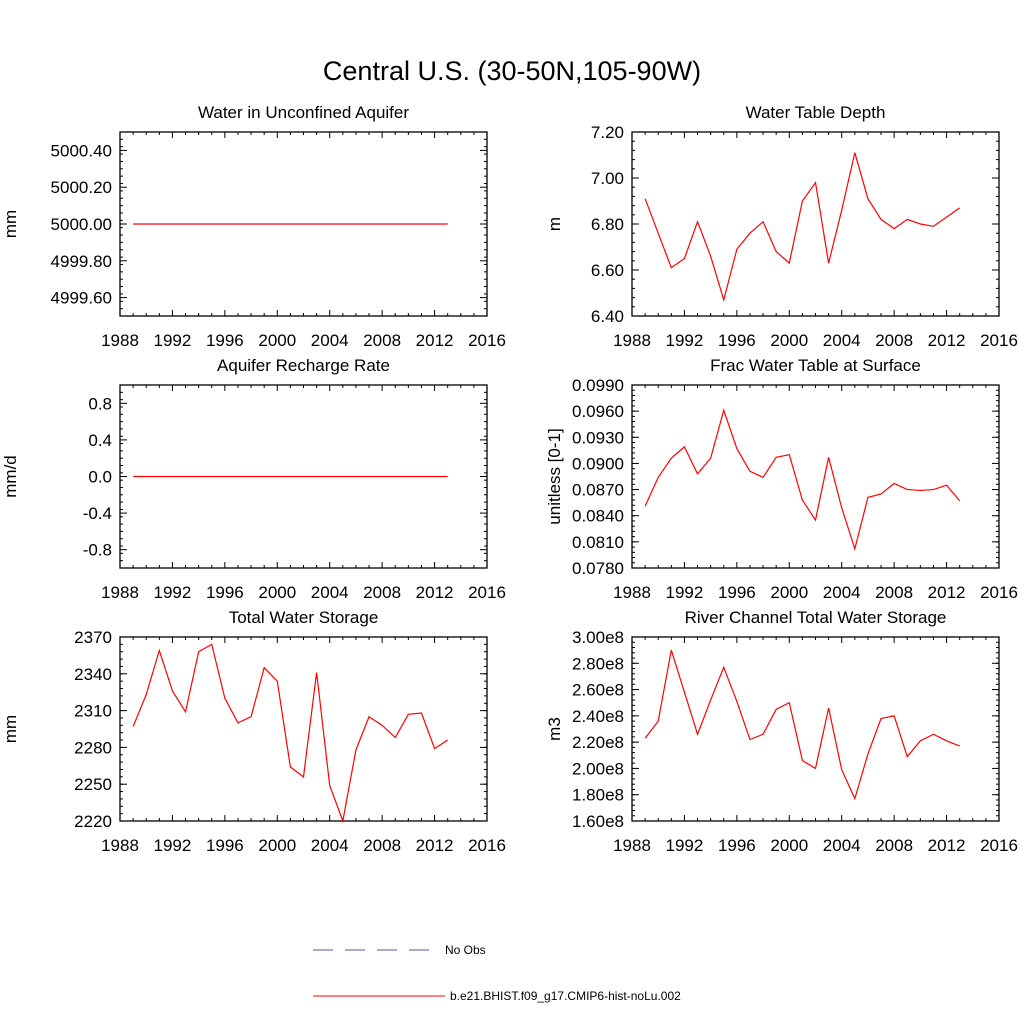 Image resolution: width=1024 pixels, height=1024 pixels. Describe the element at coordinates (598, 542) in the screenshot. I see `y-tick-label: 0.0810` at that location.